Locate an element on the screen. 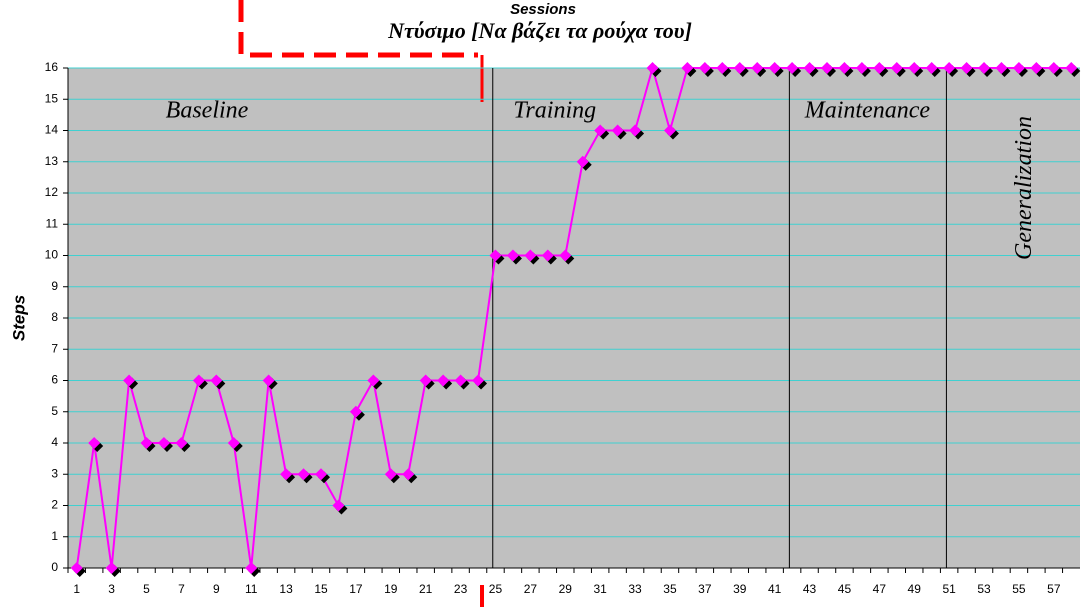 Image resolution: width=1089 pixels, height=607 pixels. x-tick-label: 33 is located at coordinates (635, 589).